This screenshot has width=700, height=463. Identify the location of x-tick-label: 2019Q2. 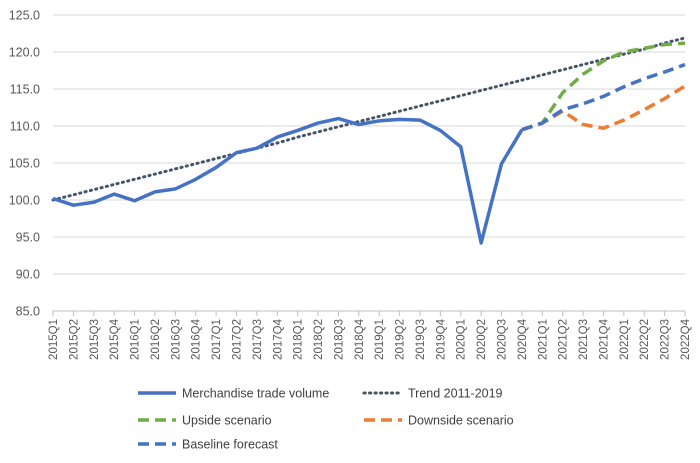
(401, 339).